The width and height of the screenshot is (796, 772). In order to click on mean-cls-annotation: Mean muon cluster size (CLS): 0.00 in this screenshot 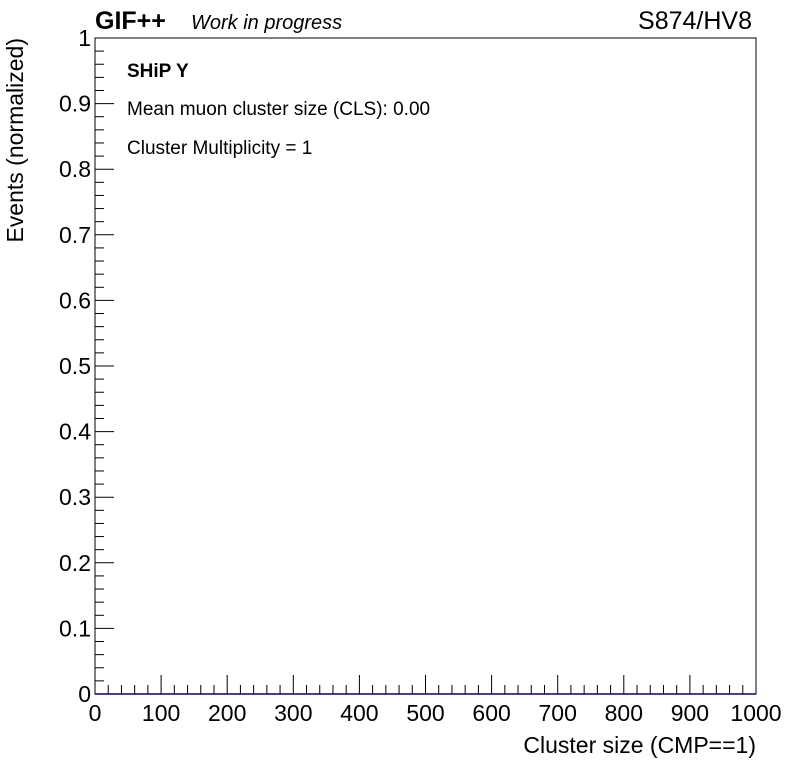, I will do `click(278, 109)`.